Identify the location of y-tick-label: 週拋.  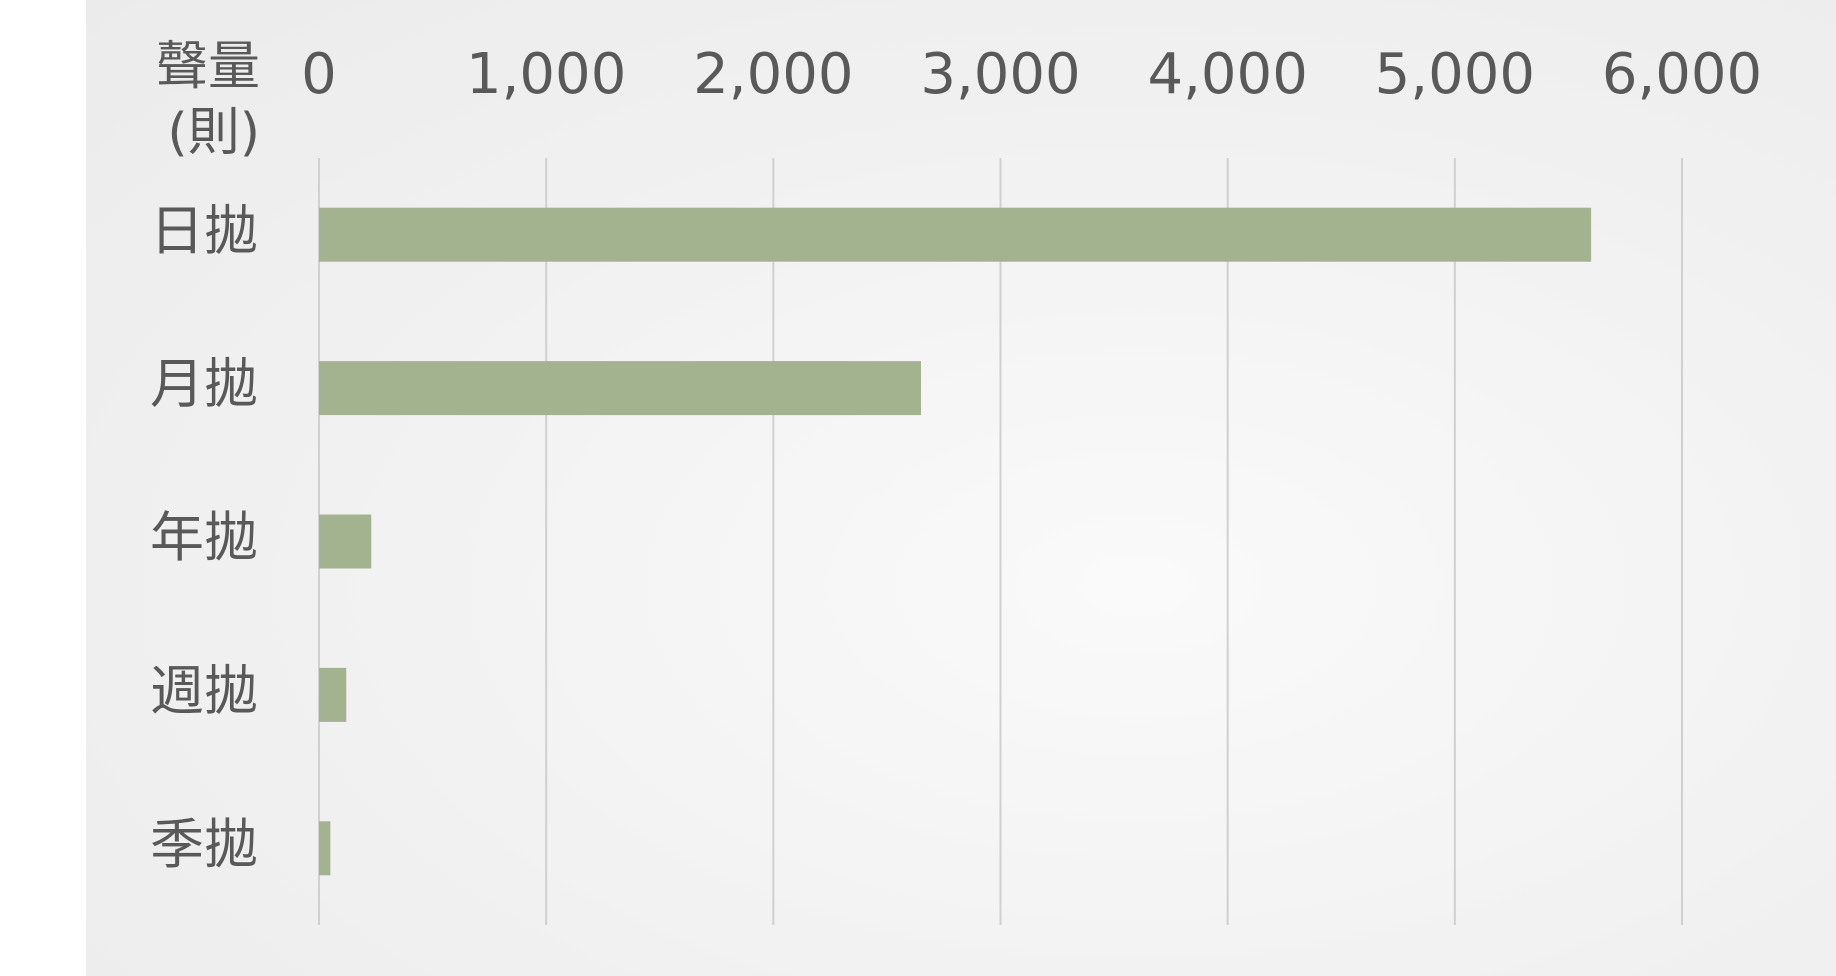
(204, 691).